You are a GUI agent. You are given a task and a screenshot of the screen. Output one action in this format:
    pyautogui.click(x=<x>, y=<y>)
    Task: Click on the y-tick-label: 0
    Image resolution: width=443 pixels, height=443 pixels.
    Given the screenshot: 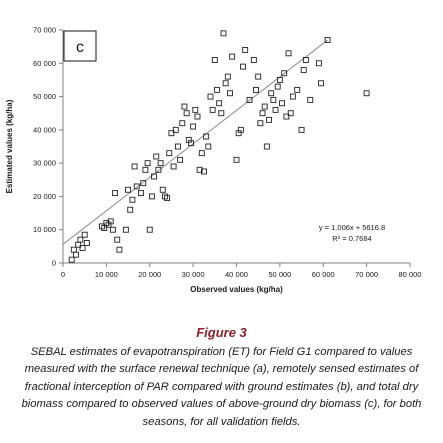 What is the action you would take?
    pyautogui.click(x=54, y=263)
    